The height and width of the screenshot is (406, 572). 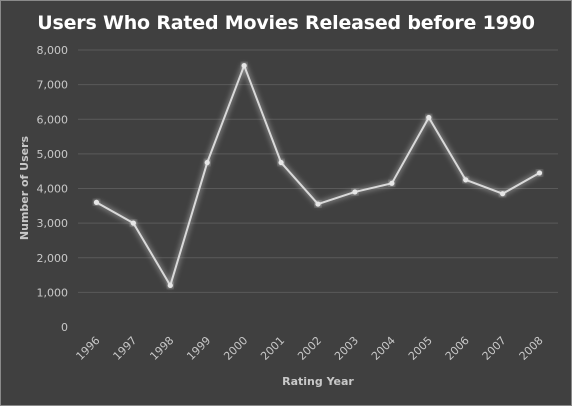 What do you see at coordinates (53, 223) in the screenshot?
I see `y-tick-label: 3,000` at bounding box center [53, 223].